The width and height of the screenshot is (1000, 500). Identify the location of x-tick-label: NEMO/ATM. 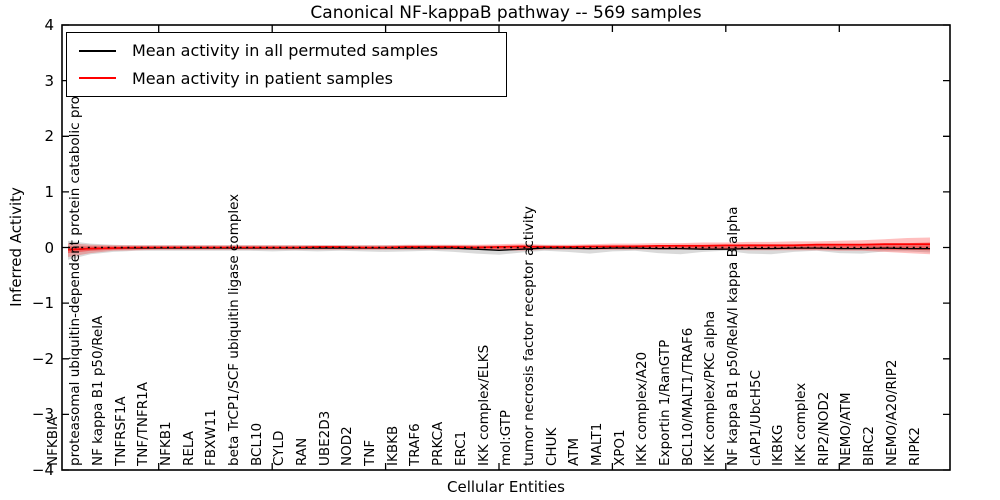
(846, 429).